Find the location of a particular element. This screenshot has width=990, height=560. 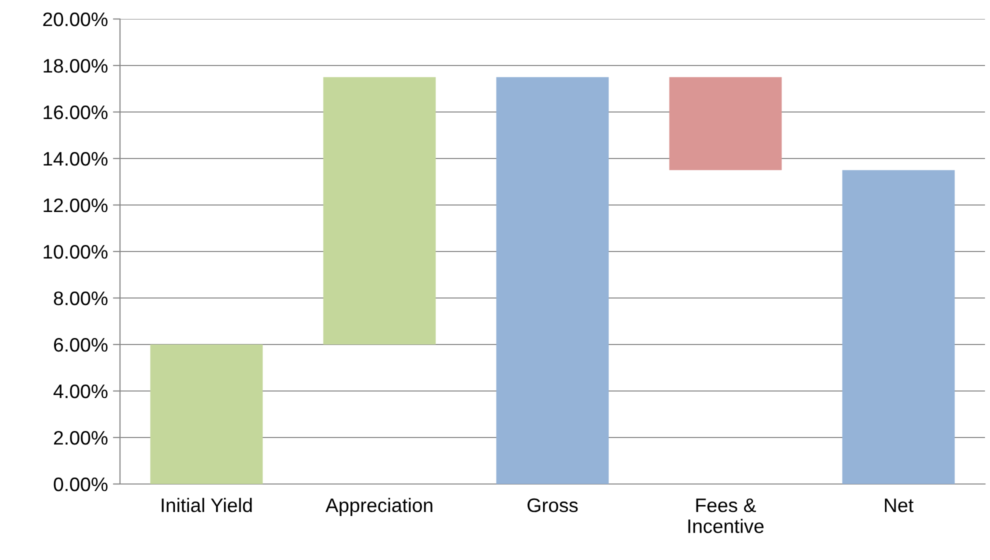

y-tick-label: 6.00% is located at coordinates (81, 345).